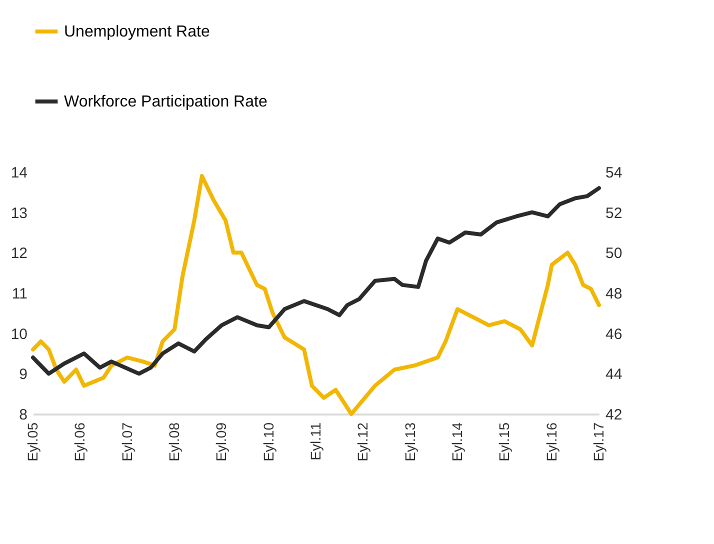  I want to click on x-tick-label: Eyl.14, so click(456, 442).